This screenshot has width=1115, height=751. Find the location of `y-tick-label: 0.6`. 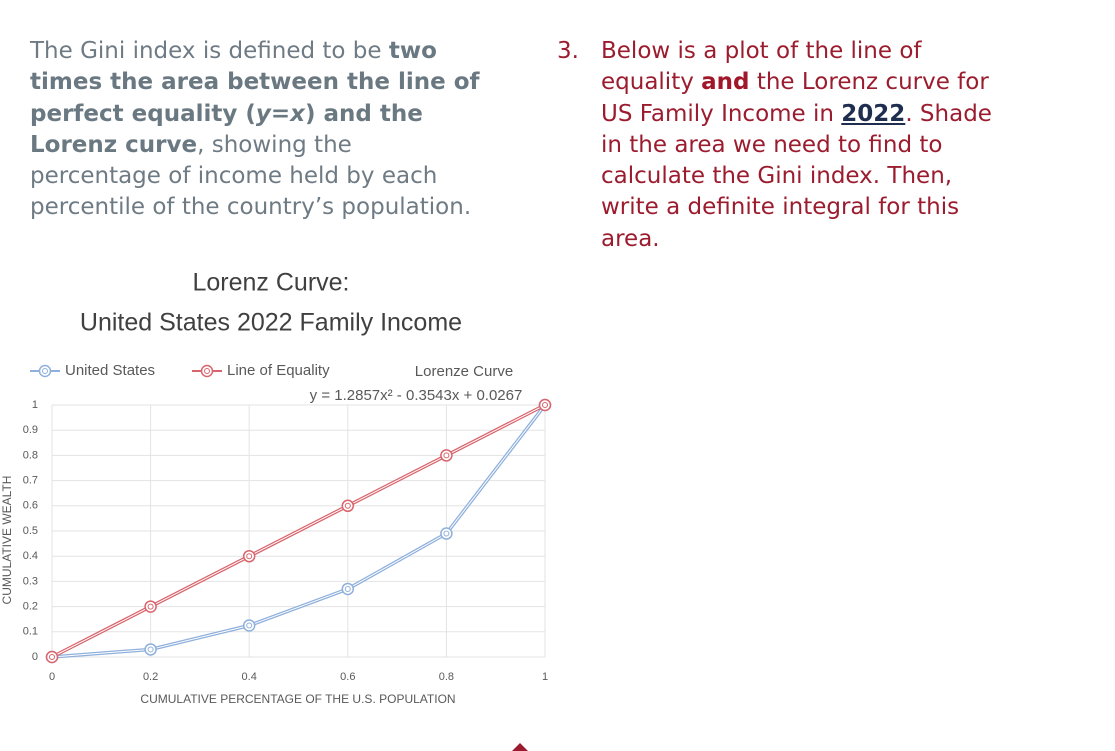

y-tick-label: 0.6 is located at coordinates (30, 506).